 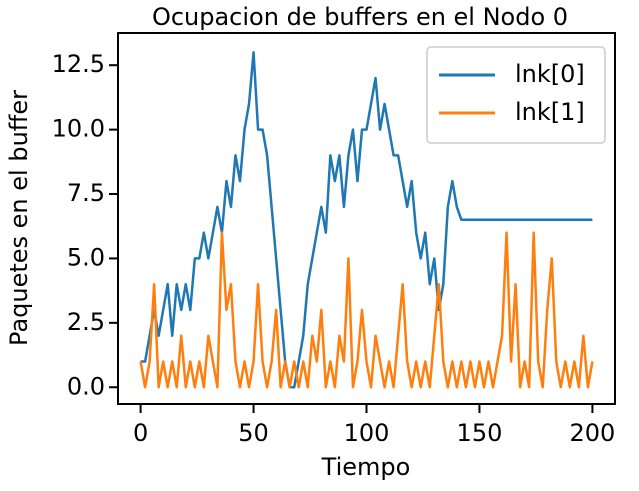 What do you see at coordinates (593, 433) in the screenshot?
I see `x-tick-label: 200` at bounding box center [593, 433].